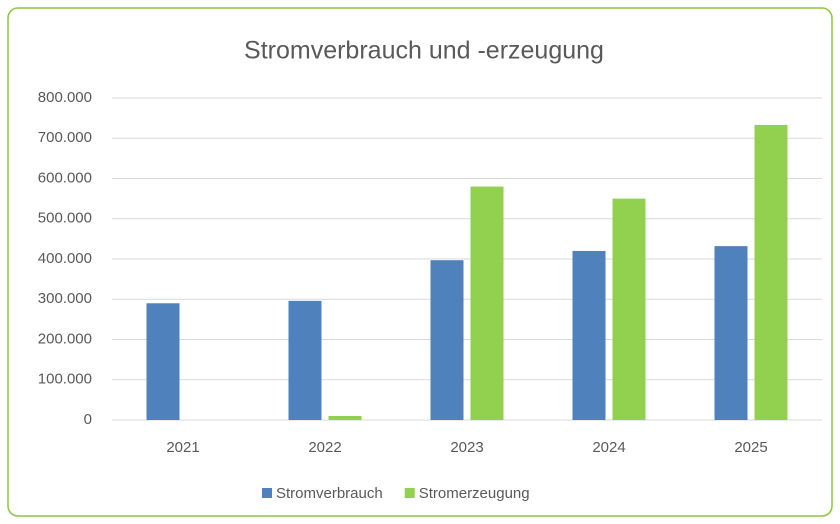 The image size is (840, 524). Describe the element at coordinates (65, 258) in the screenshot. I see `y-tick-label: 400.000` at that location.